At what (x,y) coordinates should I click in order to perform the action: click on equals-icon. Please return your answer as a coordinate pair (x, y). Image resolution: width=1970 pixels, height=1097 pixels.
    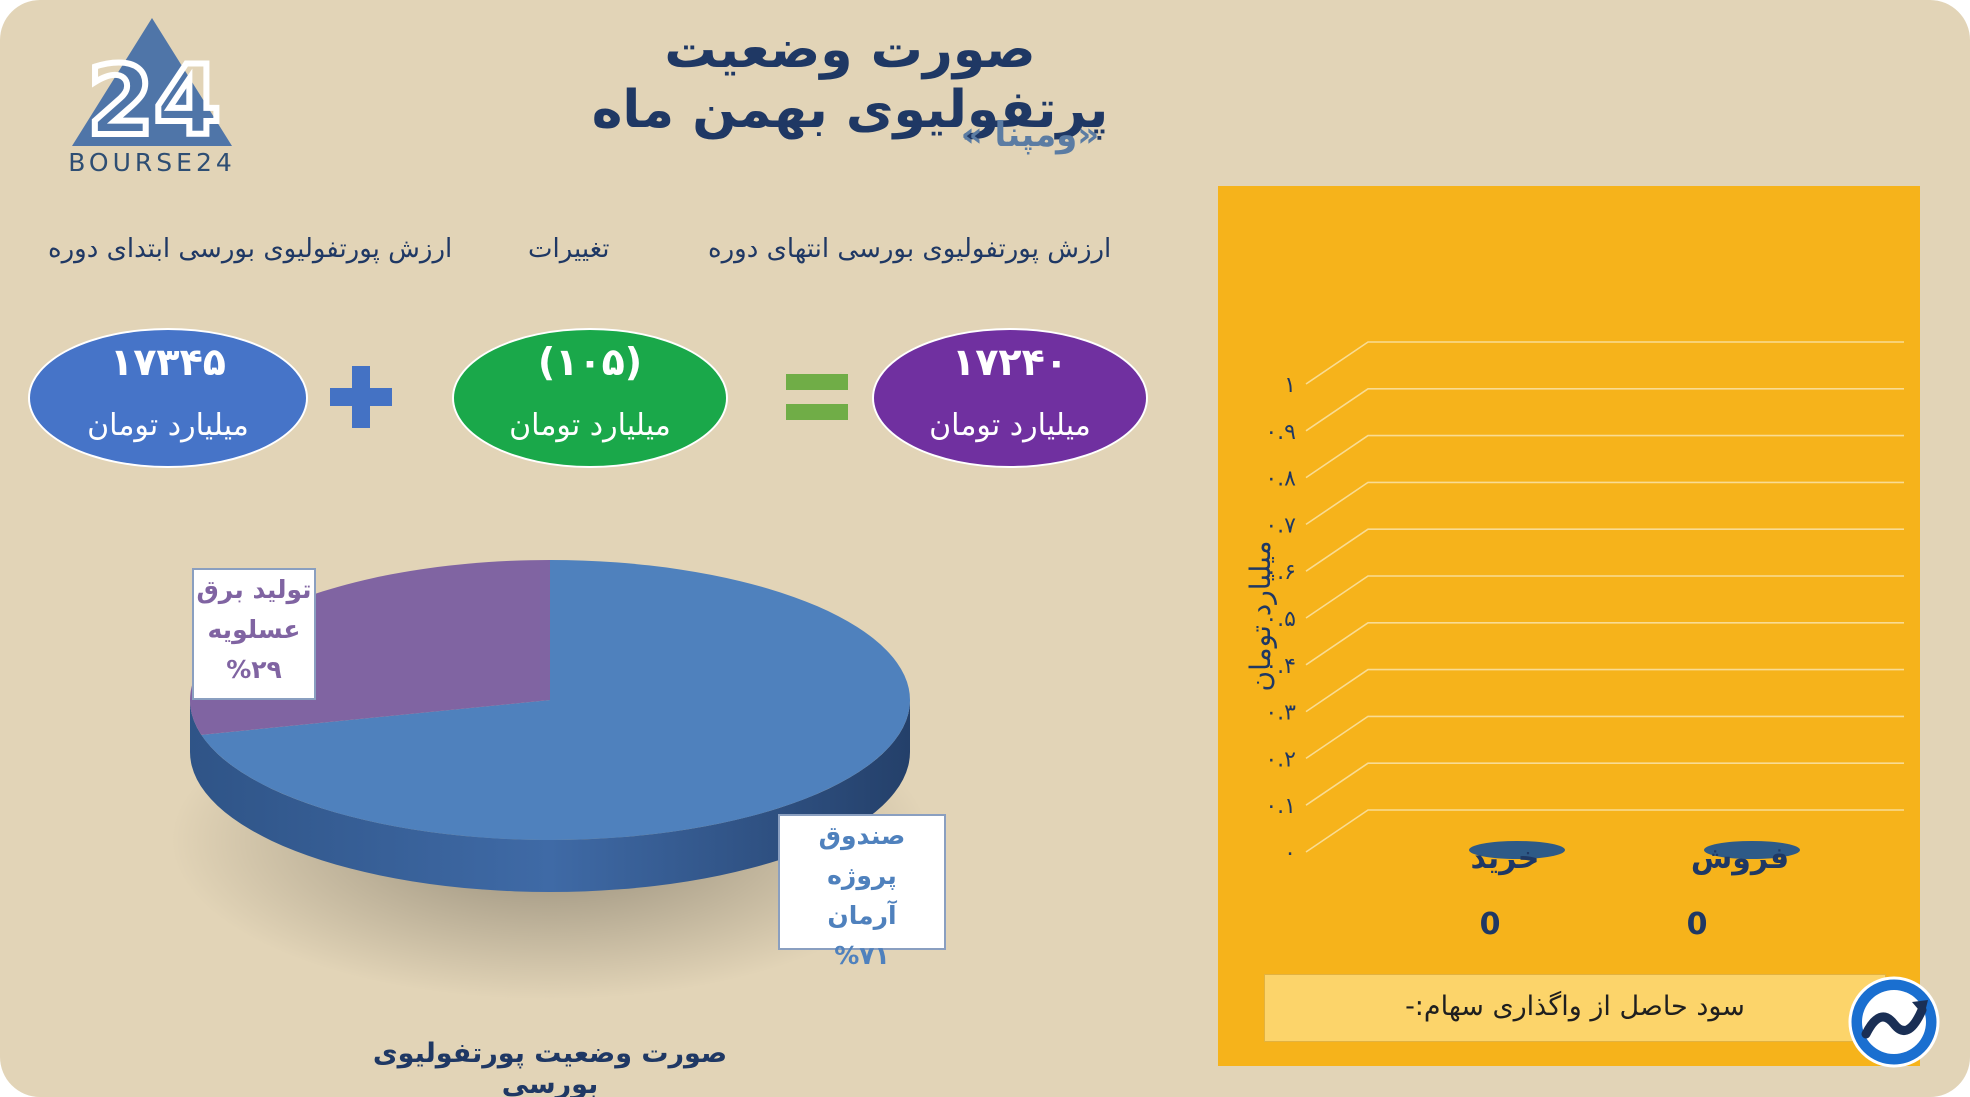
    Looking at the image, I should click on (817, 397).